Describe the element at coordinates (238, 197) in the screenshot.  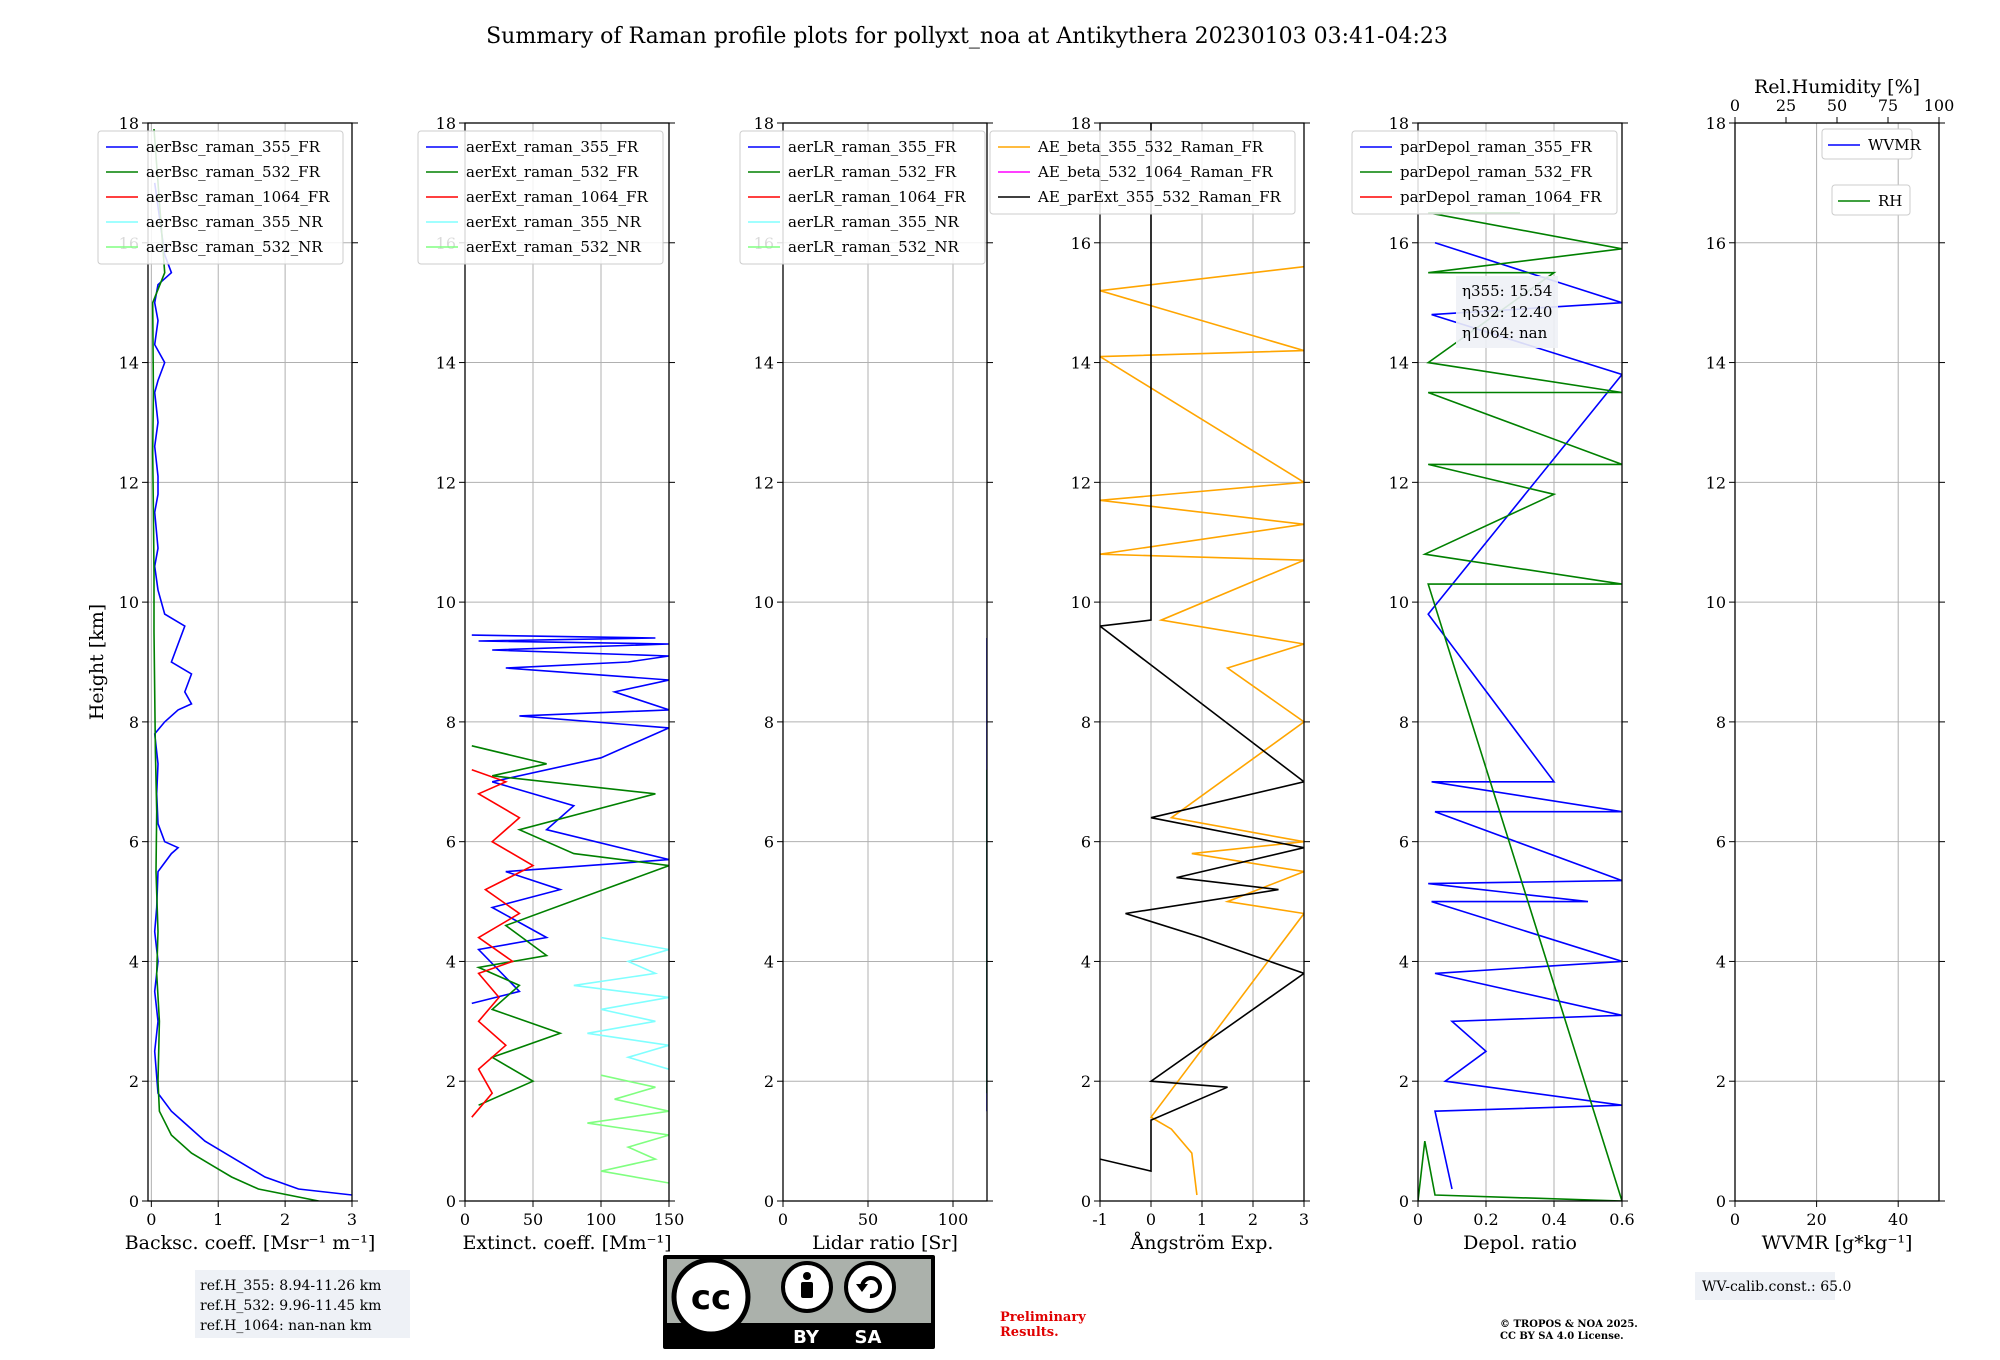
I see `legend-entry: aerBsc_raman_1064_FR` at that location.